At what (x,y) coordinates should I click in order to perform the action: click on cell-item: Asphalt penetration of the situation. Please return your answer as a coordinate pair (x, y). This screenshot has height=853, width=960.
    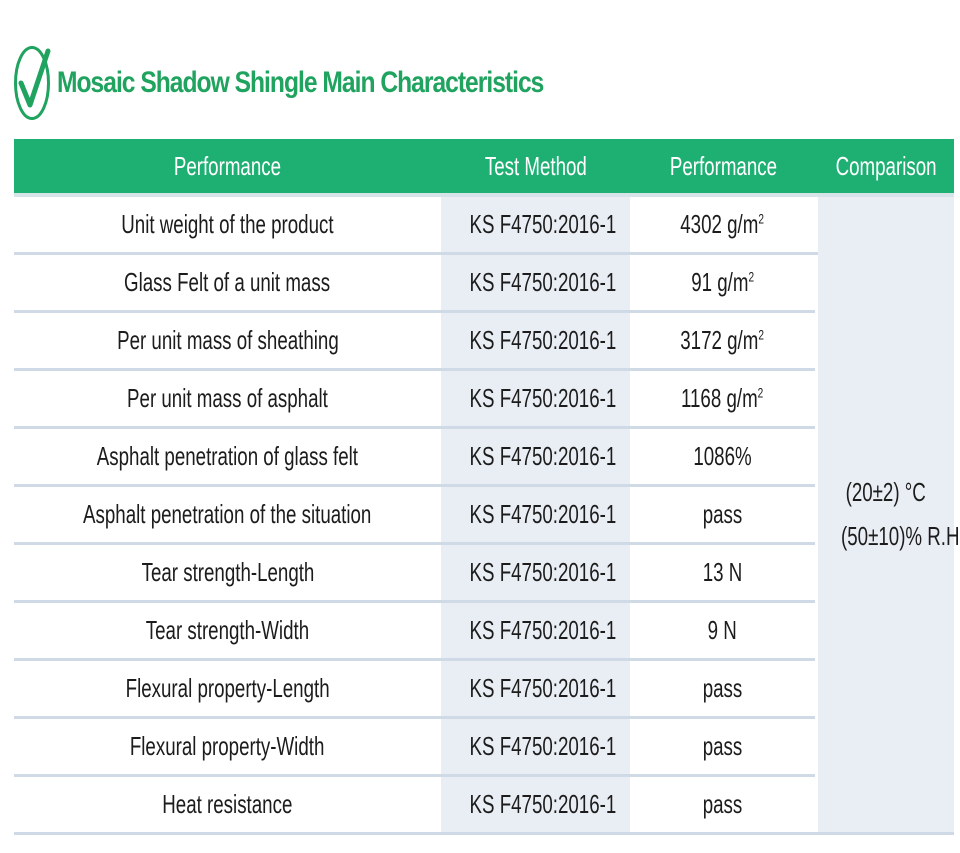
    Looking at the image, I should click on (227, 515).